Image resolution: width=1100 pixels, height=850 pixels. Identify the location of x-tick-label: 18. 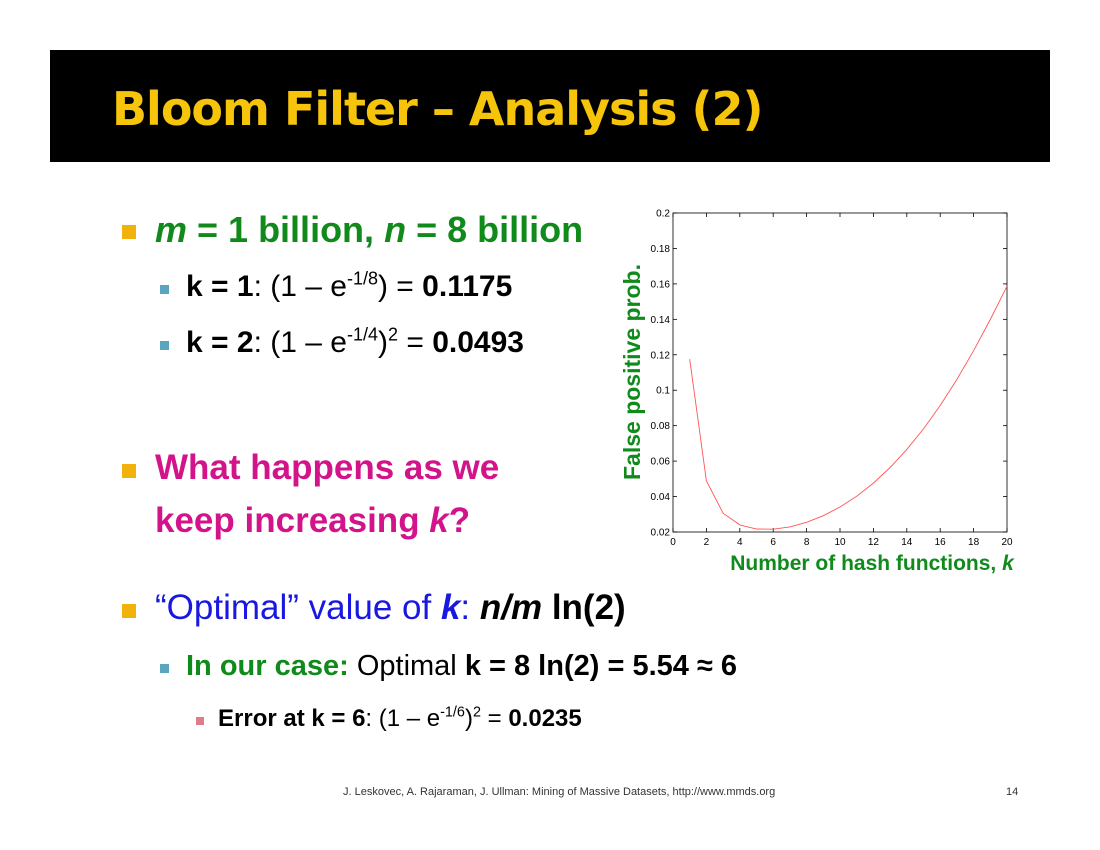
(974, 542).